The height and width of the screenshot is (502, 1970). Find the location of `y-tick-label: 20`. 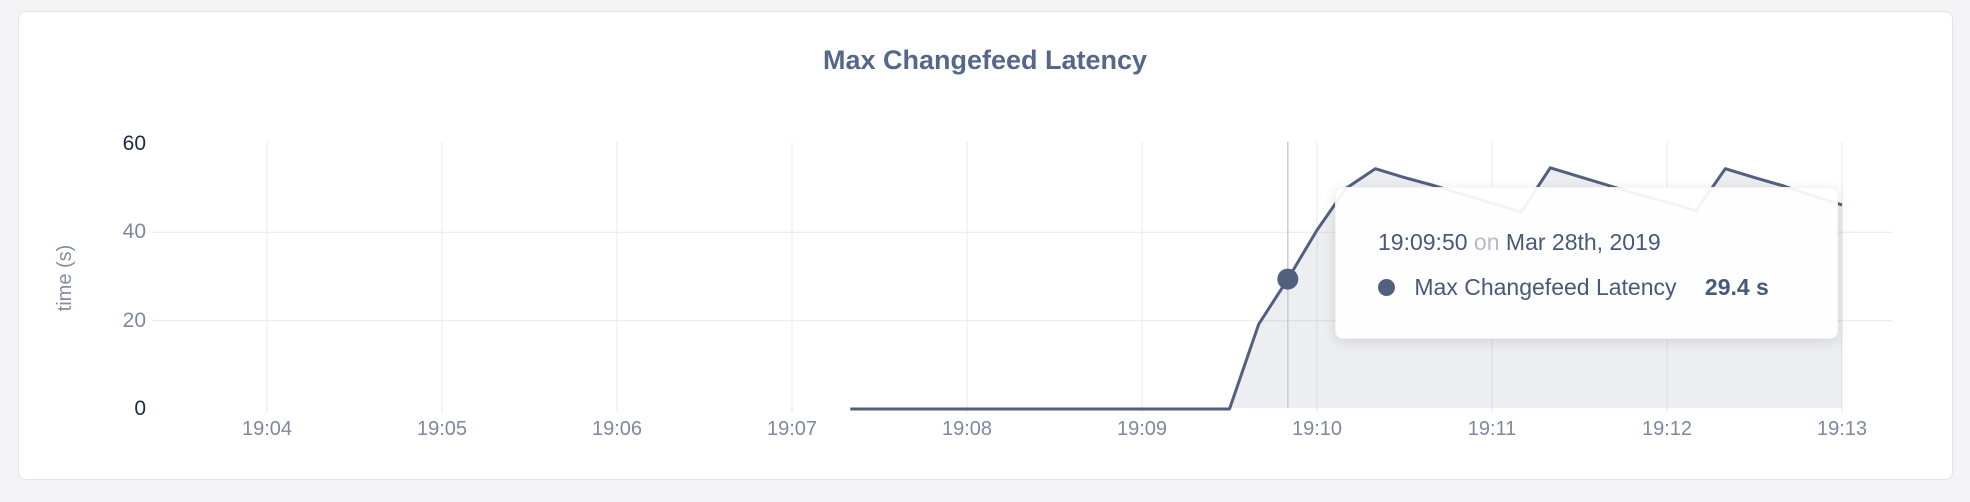

y-tick-label: 20 is located at coordinates (134, 320).